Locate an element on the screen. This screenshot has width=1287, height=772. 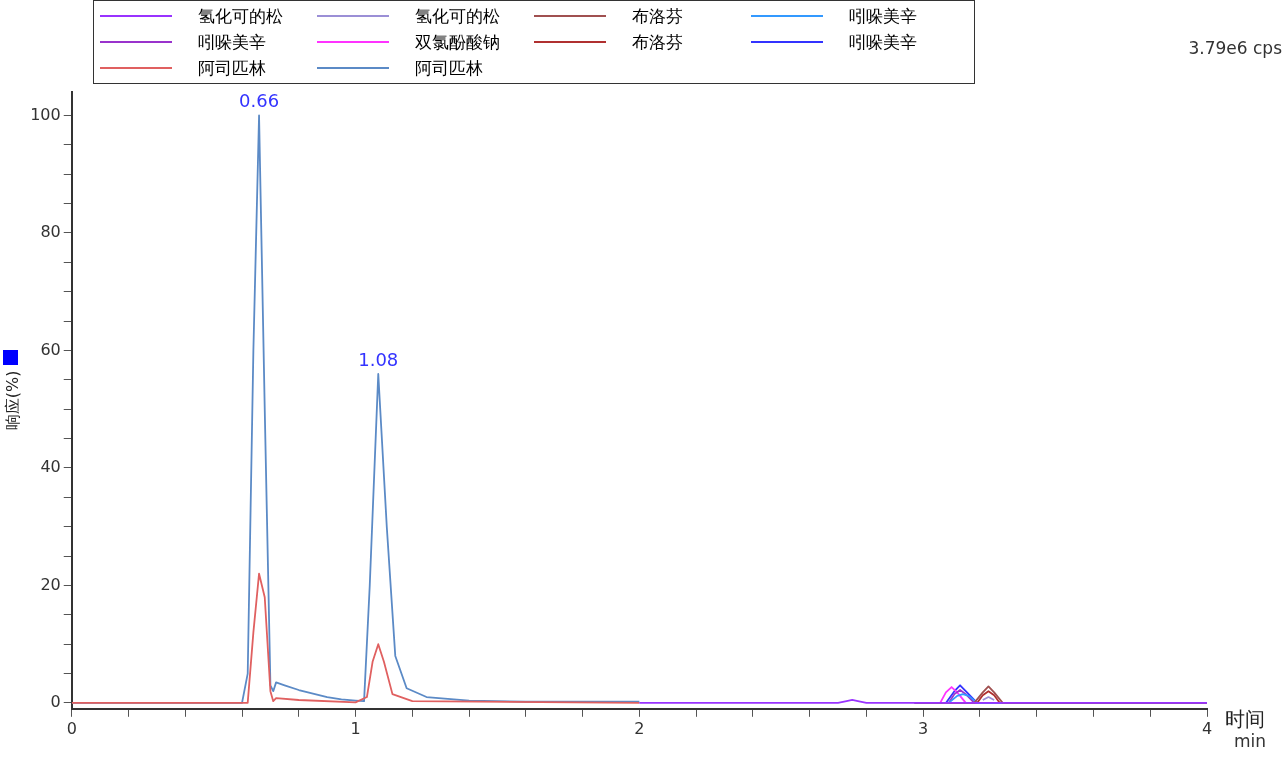
x-axis-title: 时间 is located at coordinates (1245, 719).